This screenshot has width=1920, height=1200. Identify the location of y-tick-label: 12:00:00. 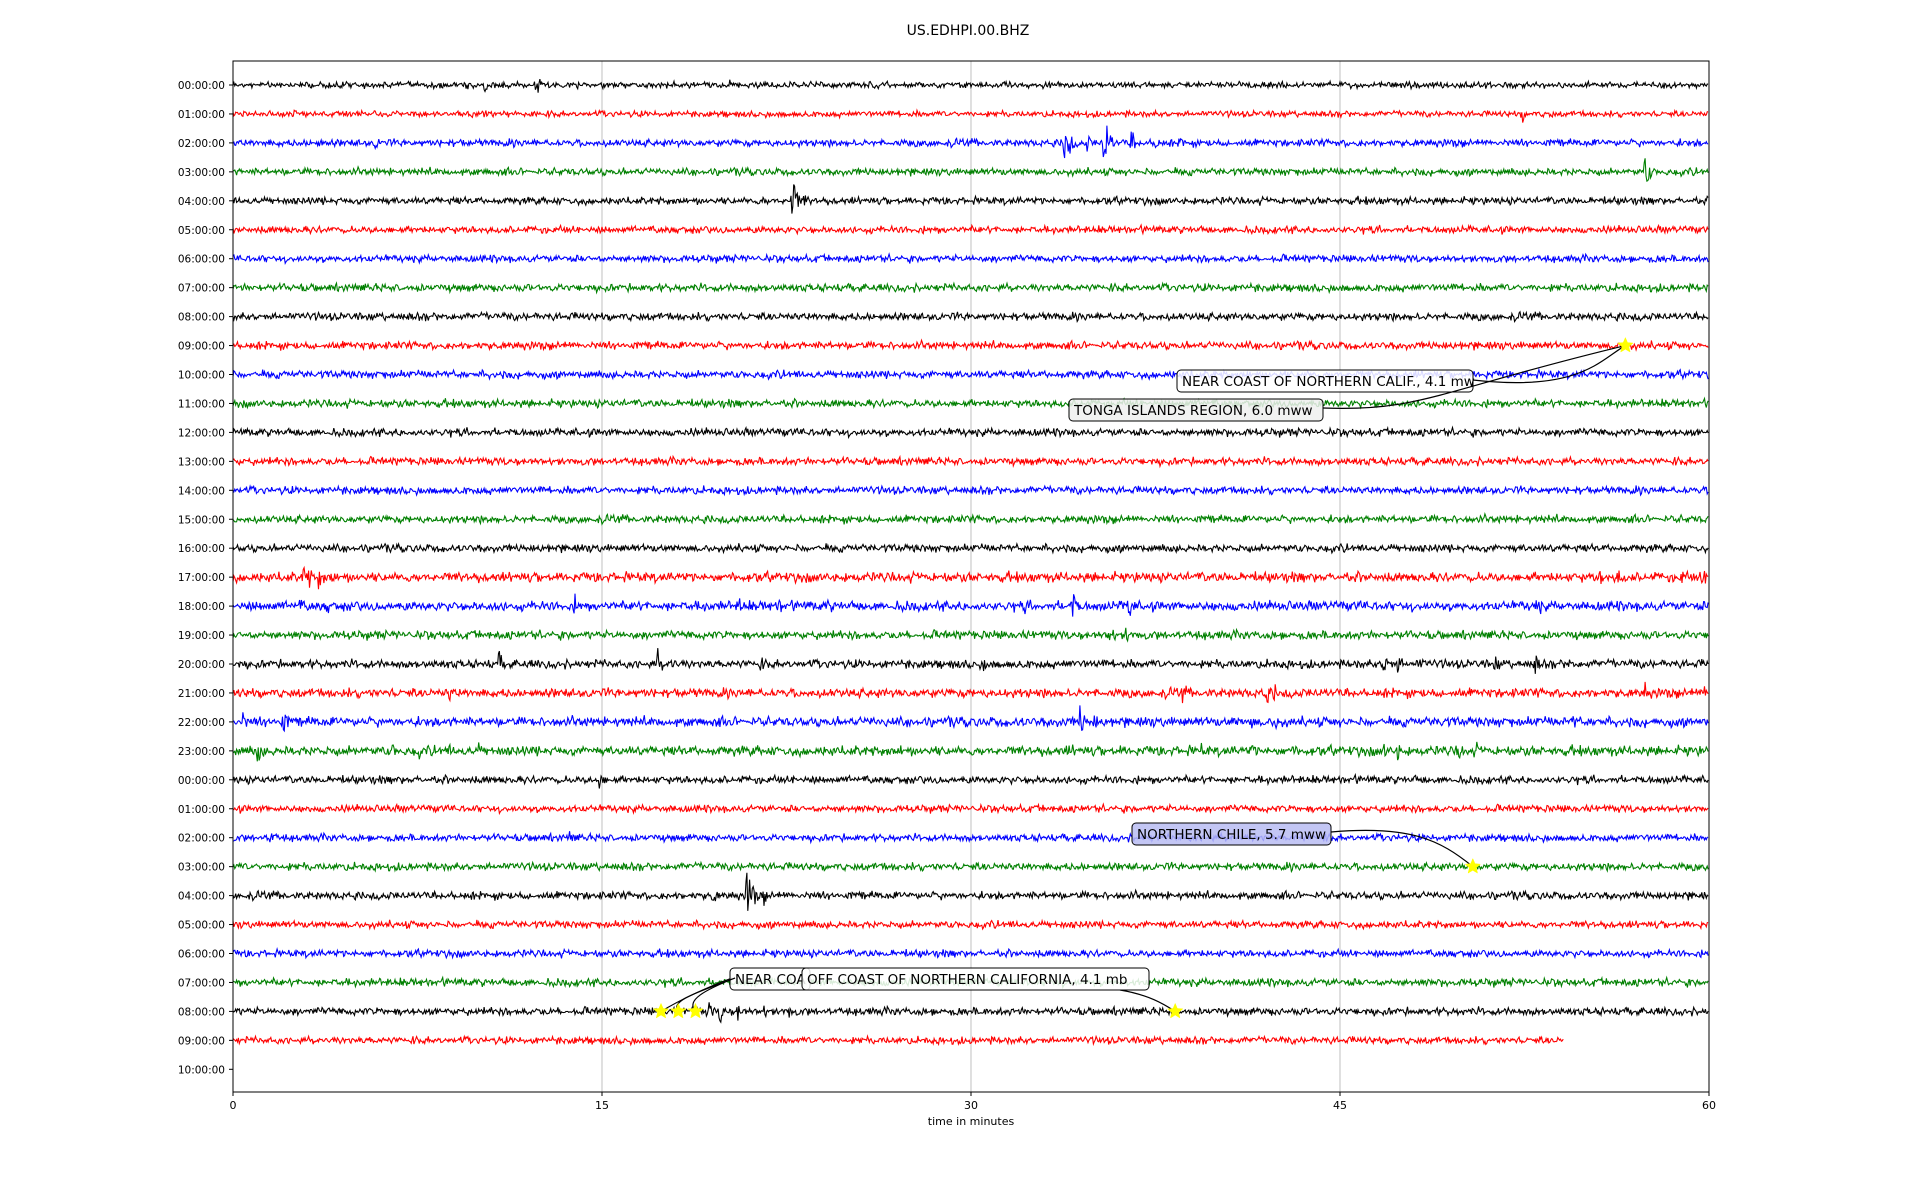
(201, 433).